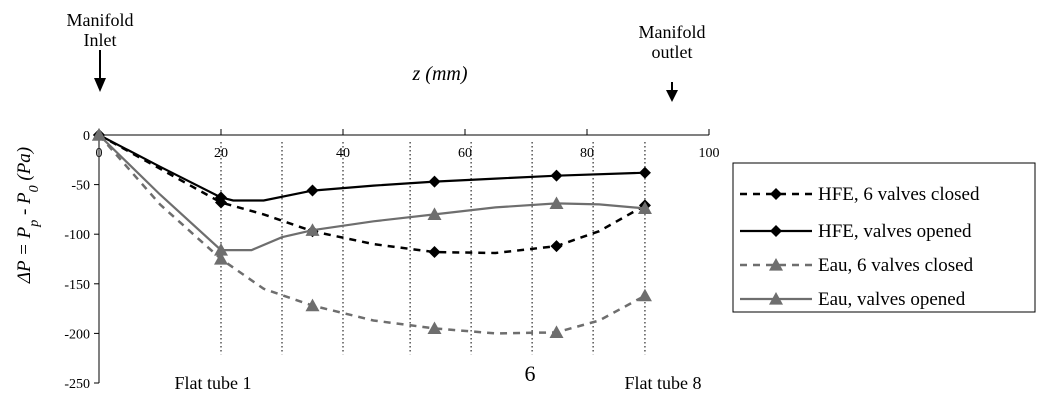  Describe the element at coordinates (77, 334) in the screenshot. I see `y-tick-label: -200` at that location.